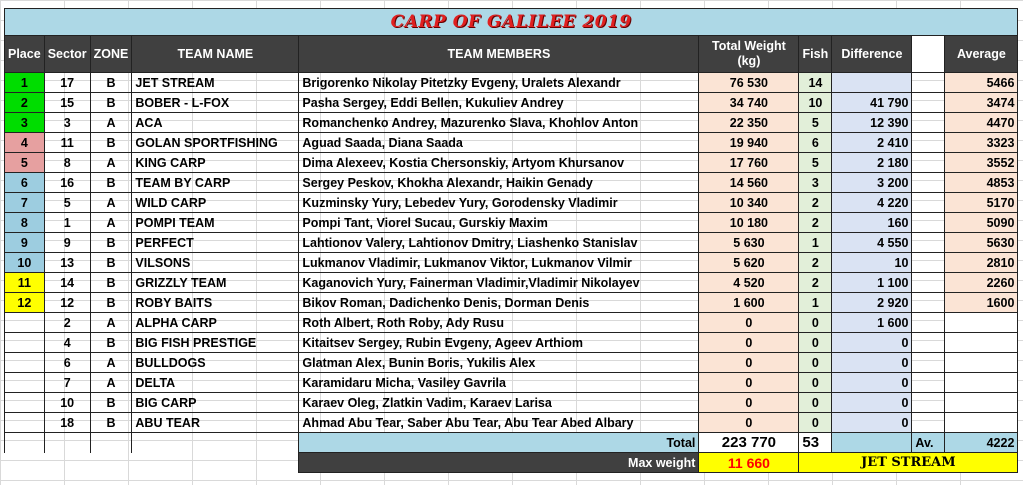 The image size is (1023, 485). What do you see at coordinates (749, 282) in the screenshot?
I see `weight-cell: 4 520` at bounding box center [749, 282].